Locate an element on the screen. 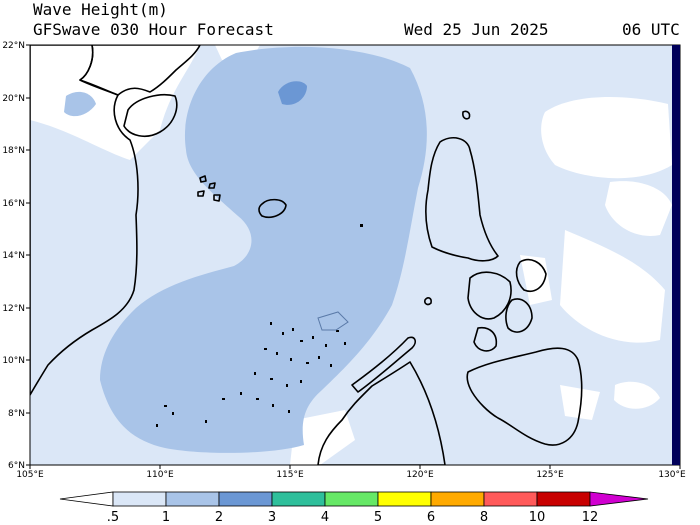  palawan-island is located at coordinates (384, 364).